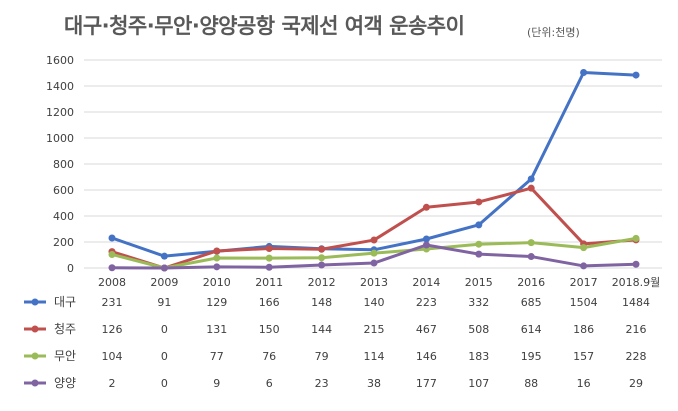 The width and height of the screenshot is (678, 411). Describe the element at coordinates (636, 356) in the screenshot. I see `data-label: 228` at that location.